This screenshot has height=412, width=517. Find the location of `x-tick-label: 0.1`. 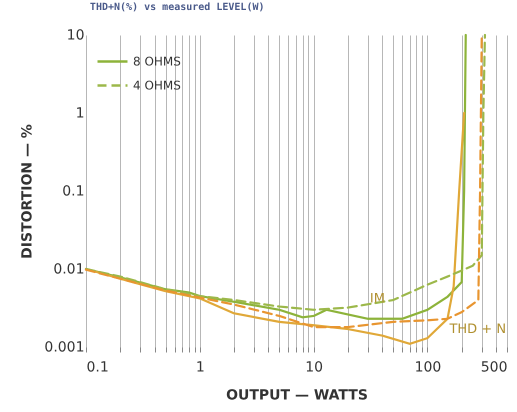

x-tick-label: 0.1 is located at coordinates (97, 368).